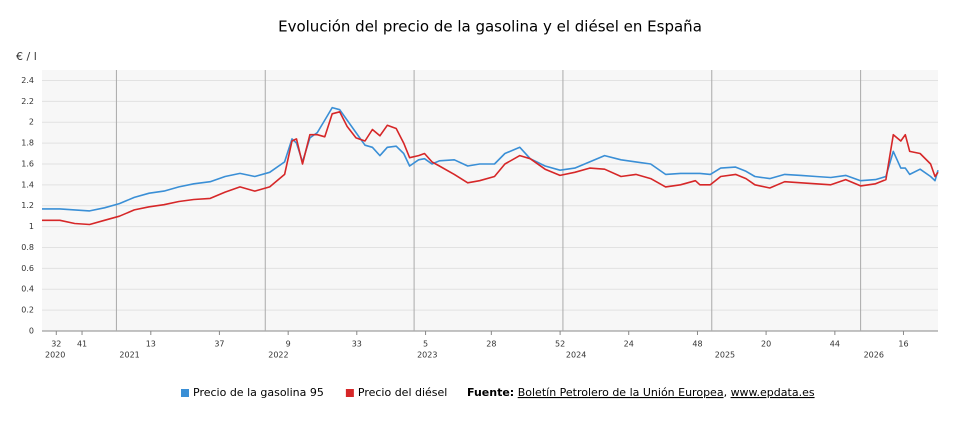  What do you see at coordinates (766, 344) in the screenshot?
I see `x-tick-label: 20` at bounding box center [766, 344].